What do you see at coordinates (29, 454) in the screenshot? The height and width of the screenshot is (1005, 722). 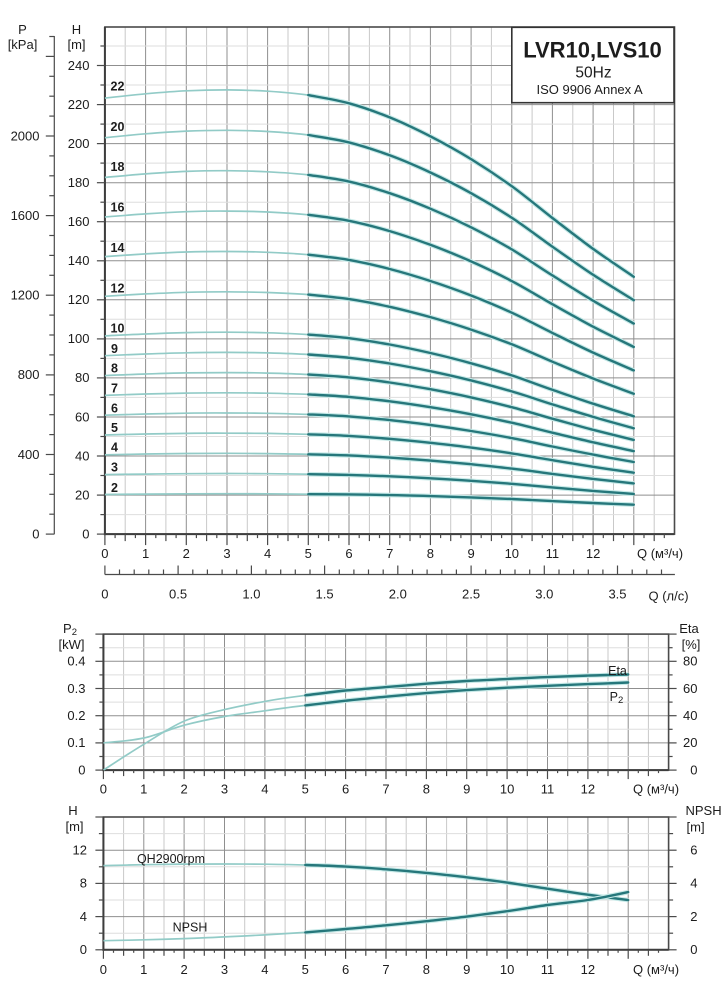 I see `svg-text: 400` at bounding box center [29, 454].